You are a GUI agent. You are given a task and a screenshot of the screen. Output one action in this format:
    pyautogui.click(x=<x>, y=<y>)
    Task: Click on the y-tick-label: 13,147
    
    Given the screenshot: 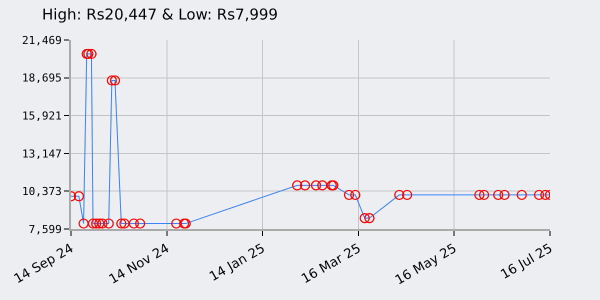 What is the action you would take?
    pyautogui.click(x=42, y=153)
    